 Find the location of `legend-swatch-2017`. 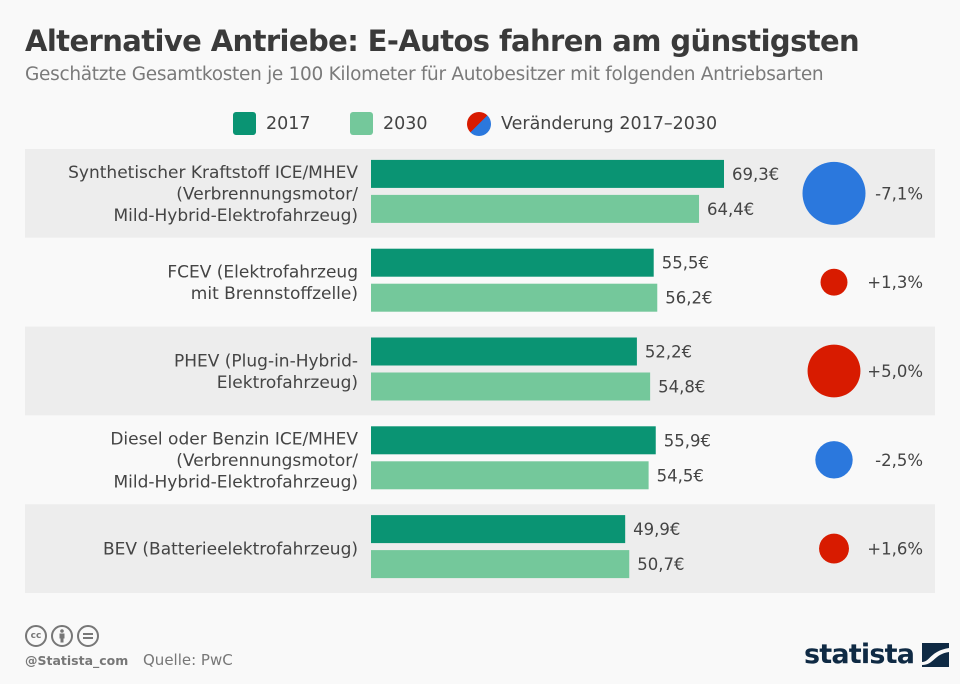

legend-swatch-2017 is located at coordinates (244, 123).